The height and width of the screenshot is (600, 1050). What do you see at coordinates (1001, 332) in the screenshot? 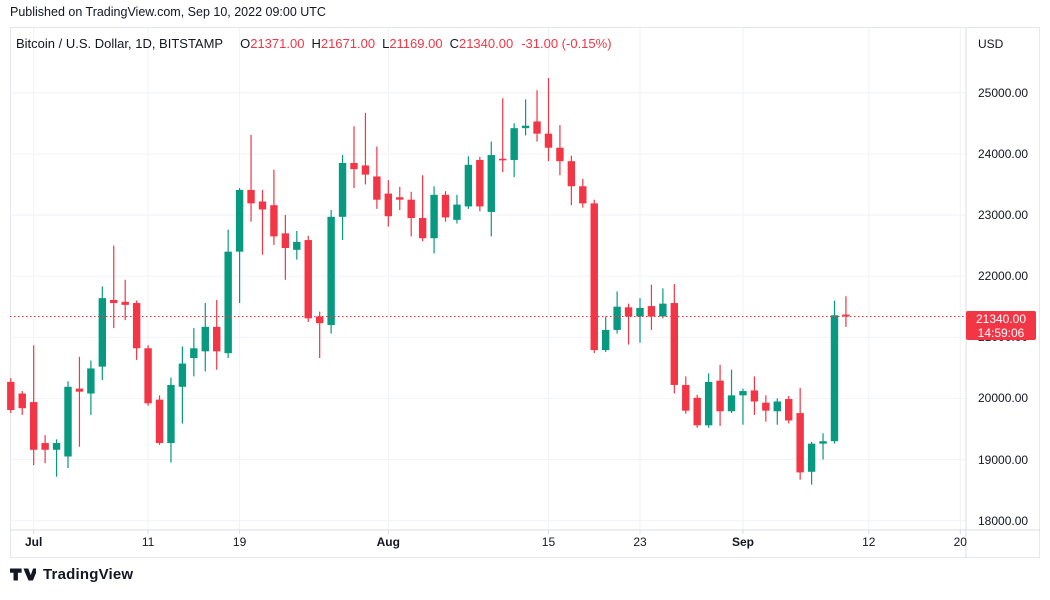
I see `bar-countdown: 14:59:06` at bounding box center [1001, 332].